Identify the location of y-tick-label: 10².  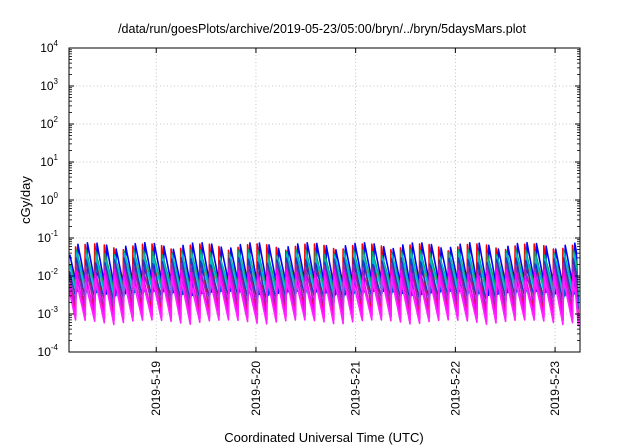
(49, 123).